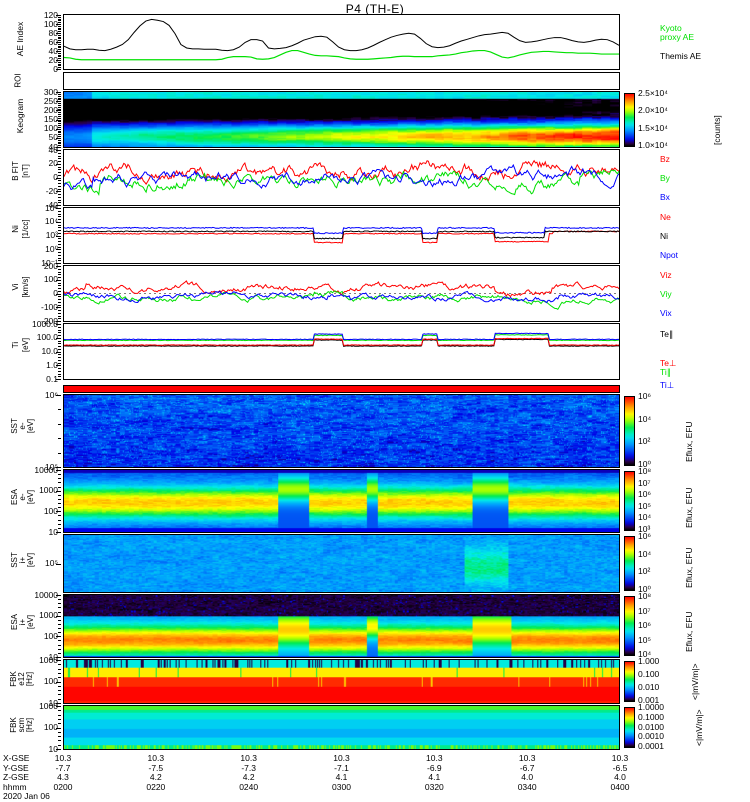 The width and height of the screenshot is (750, 802). I want to click on panel-sst-ion, so click(341, 563).